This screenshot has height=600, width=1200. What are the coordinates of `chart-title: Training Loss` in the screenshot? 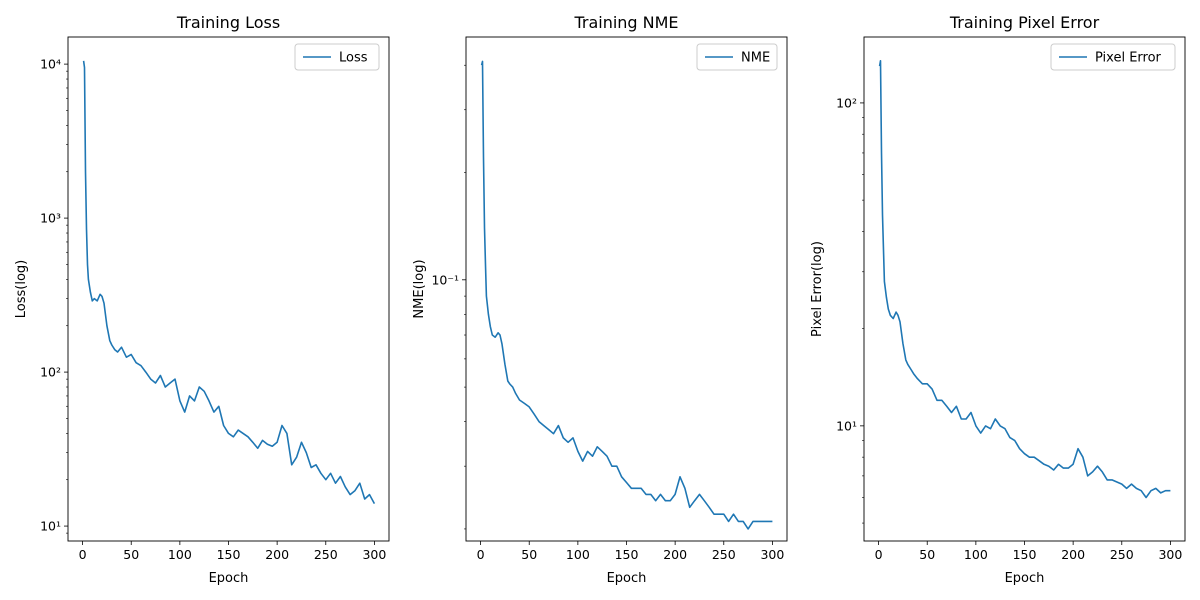 It's located at (228, 22).